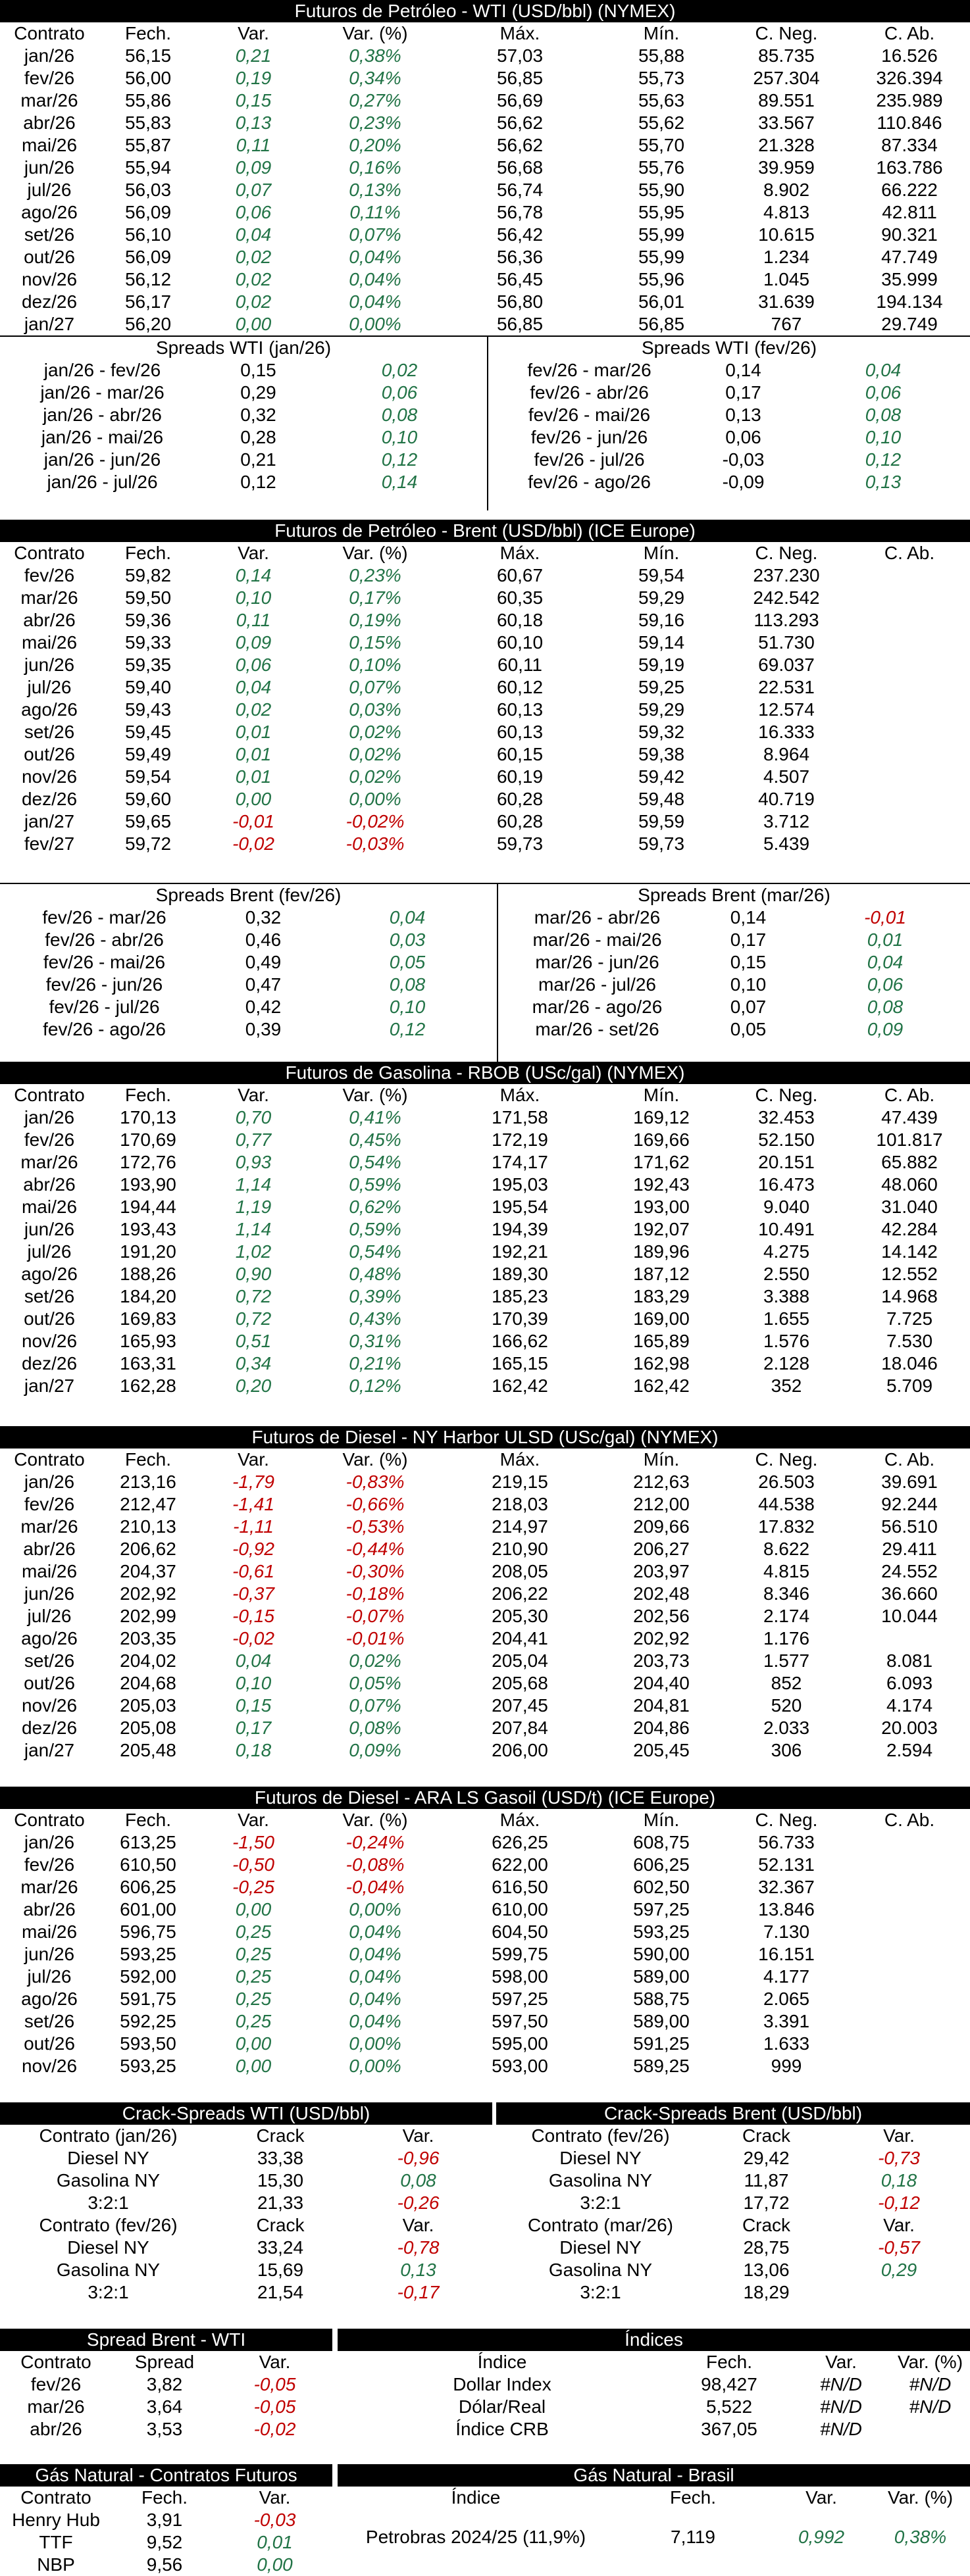 The image size is (970, 2576). I want to click on crack-row: Gasolina NY 15,69 0,13, so click(246, 2270).